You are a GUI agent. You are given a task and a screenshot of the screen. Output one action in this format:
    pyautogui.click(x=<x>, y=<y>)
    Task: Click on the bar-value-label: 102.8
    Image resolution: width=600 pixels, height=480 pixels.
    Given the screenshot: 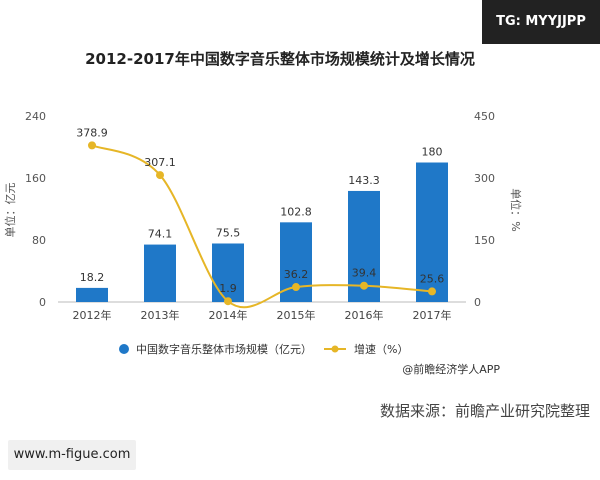 What is the action you would take?
    pyautogui.click(x=296, y=211)
    